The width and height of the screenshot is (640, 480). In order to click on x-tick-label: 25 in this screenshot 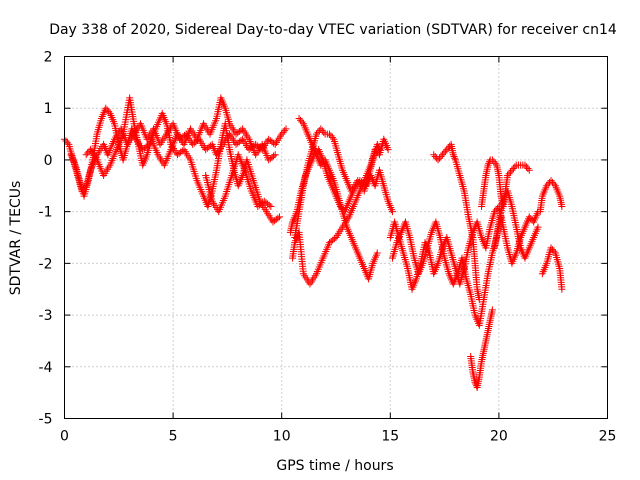, I will do `click(608, 437)`.